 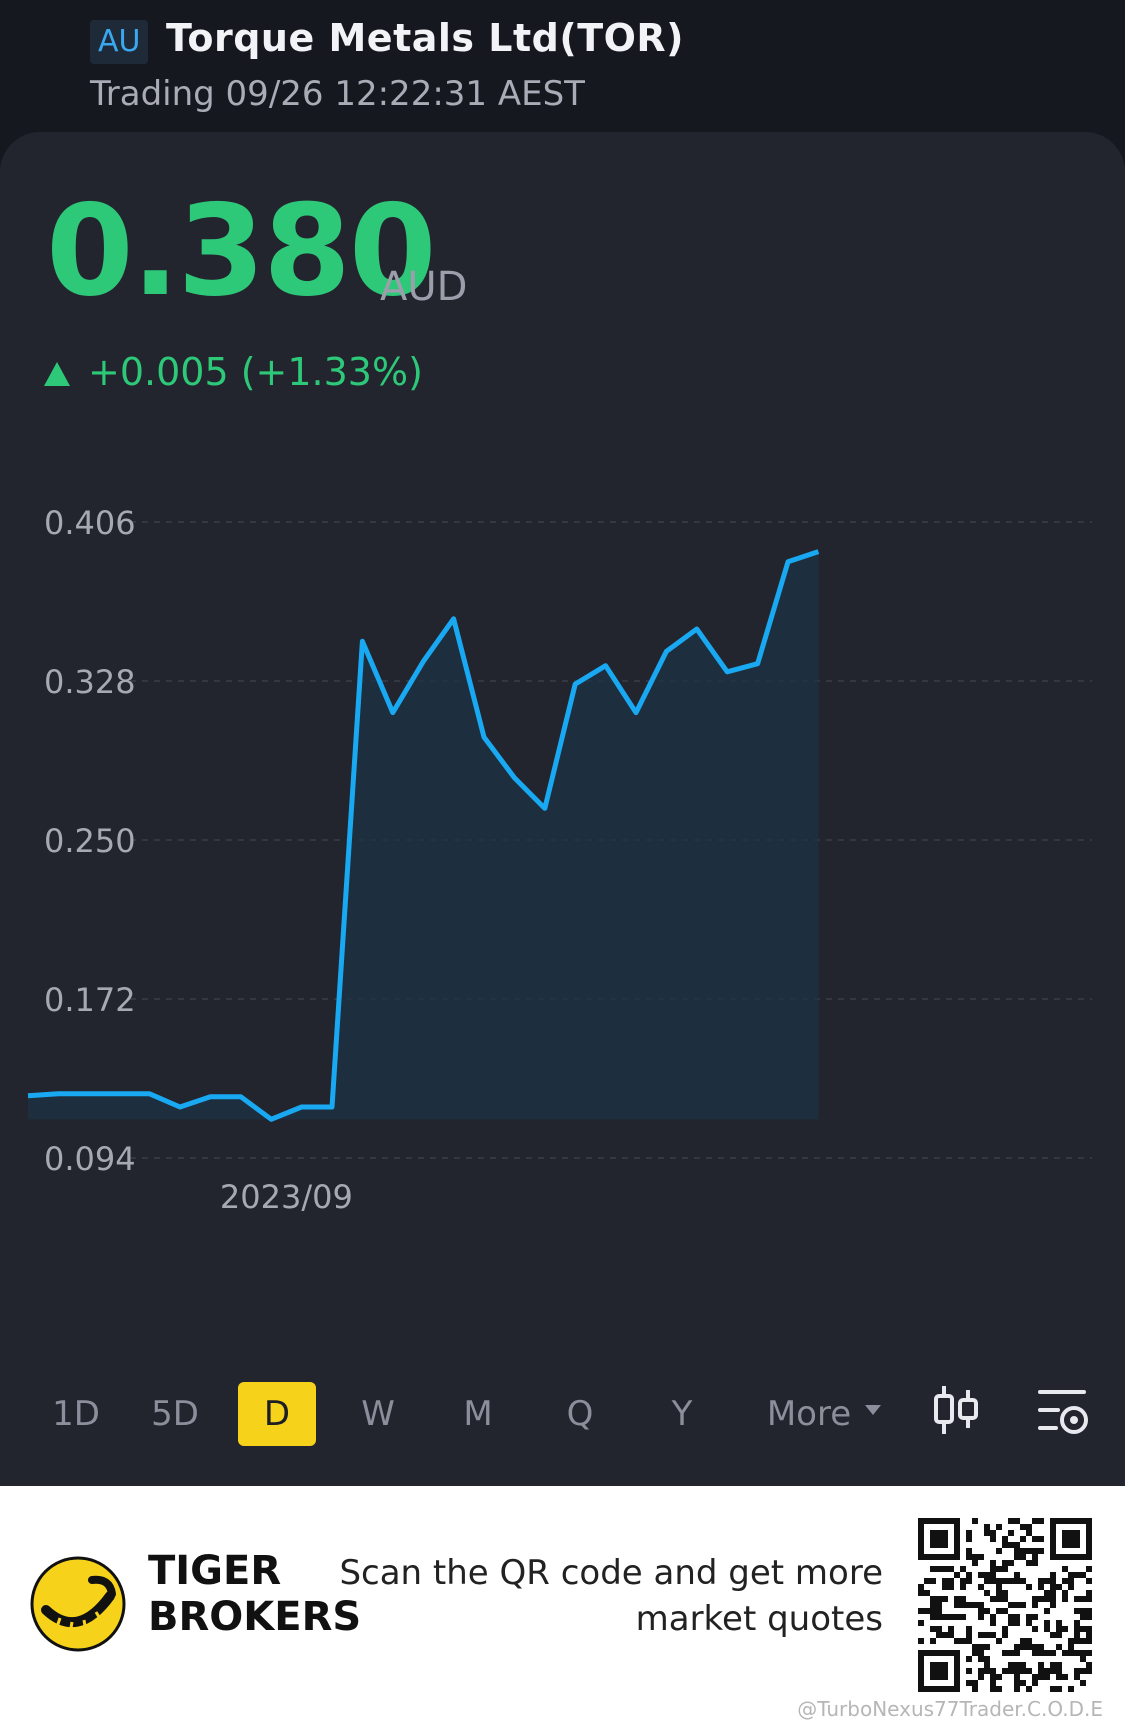 I want to click on period-tab-m: M, so click(x=478, y=1414).